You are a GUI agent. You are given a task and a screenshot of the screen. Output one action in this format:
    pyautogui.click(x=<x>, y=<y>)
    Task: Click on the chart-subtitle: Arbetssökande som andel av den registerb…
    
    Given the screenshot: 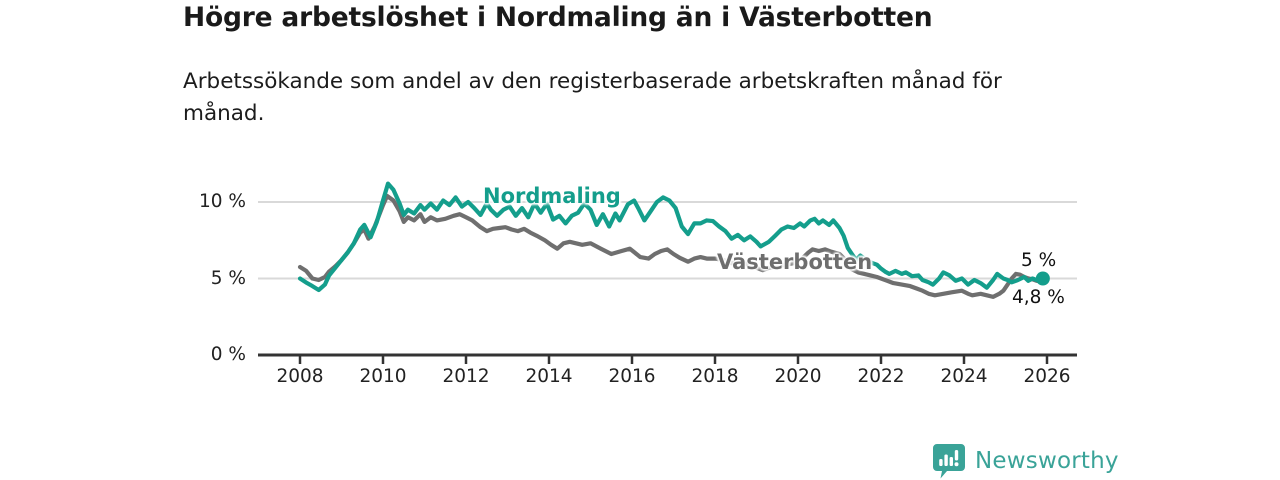 What is the action you would take?
    pyautogui.click(x=592, y=98)
    